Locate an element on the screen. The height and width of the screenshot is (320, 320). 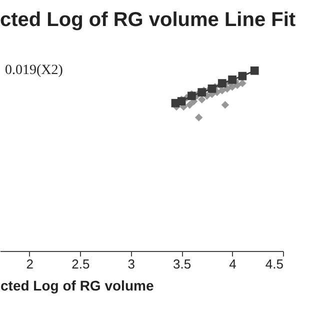
x-tick-label: 2 is located at coordinates (30, 264).